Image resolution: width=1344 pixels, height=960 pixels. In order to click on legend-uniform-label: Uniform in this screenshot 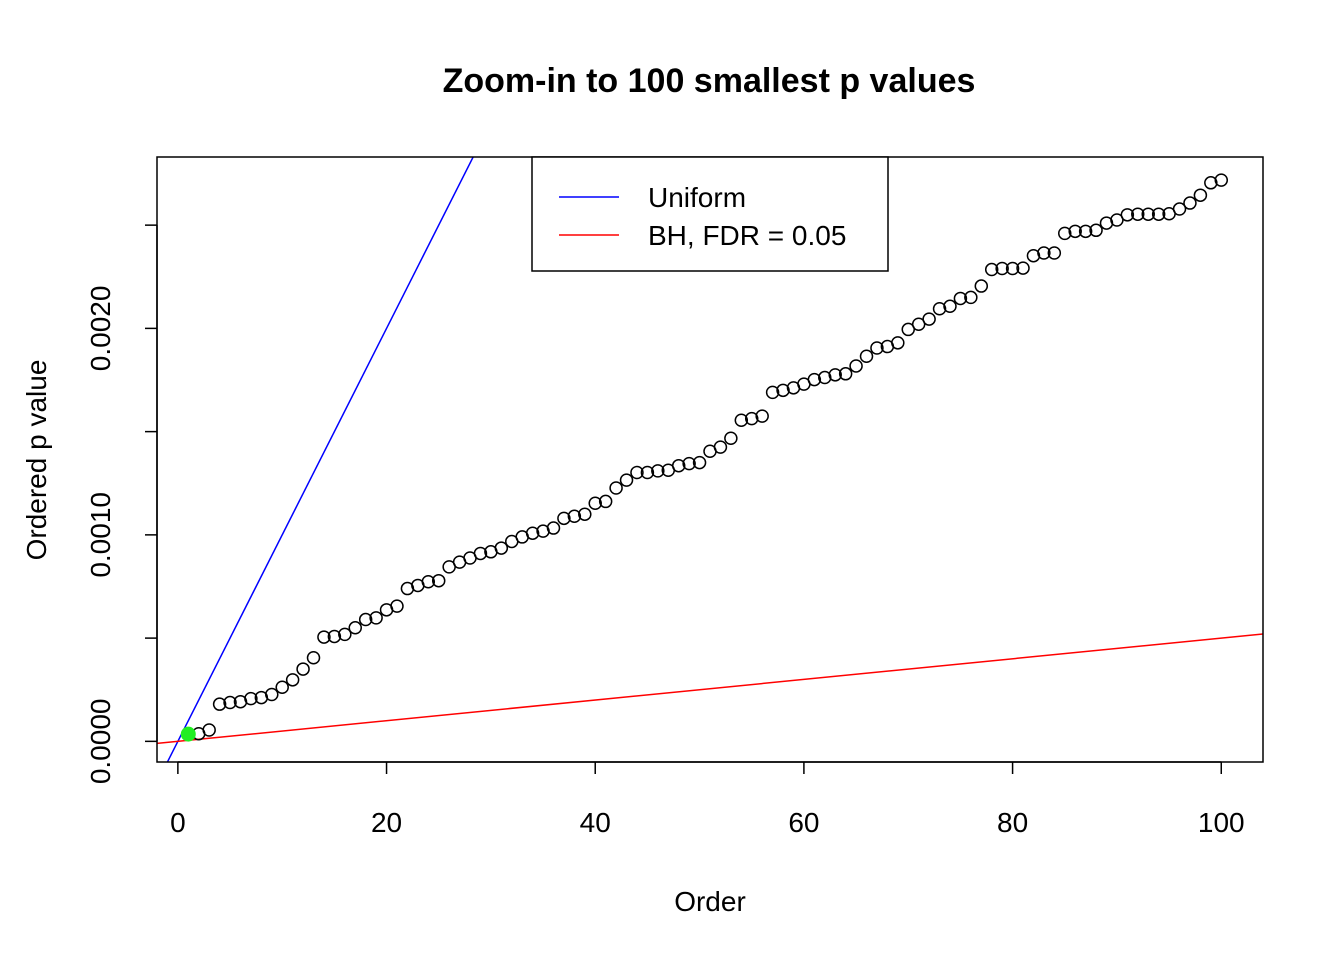, I will do `click(697, 197)`.